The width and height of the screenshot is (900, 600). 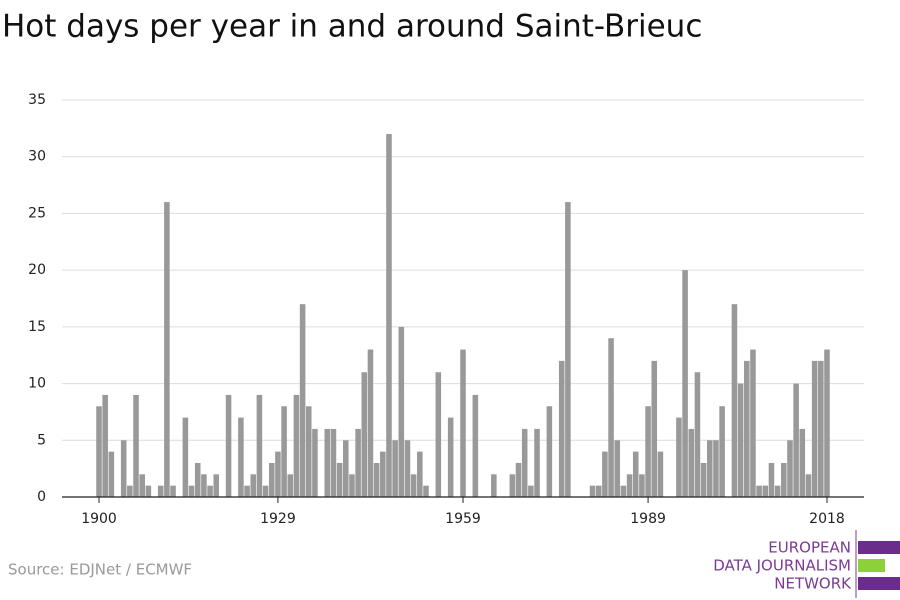 I want to click on x-tick-label: 1989, so click(x=648, y=519).